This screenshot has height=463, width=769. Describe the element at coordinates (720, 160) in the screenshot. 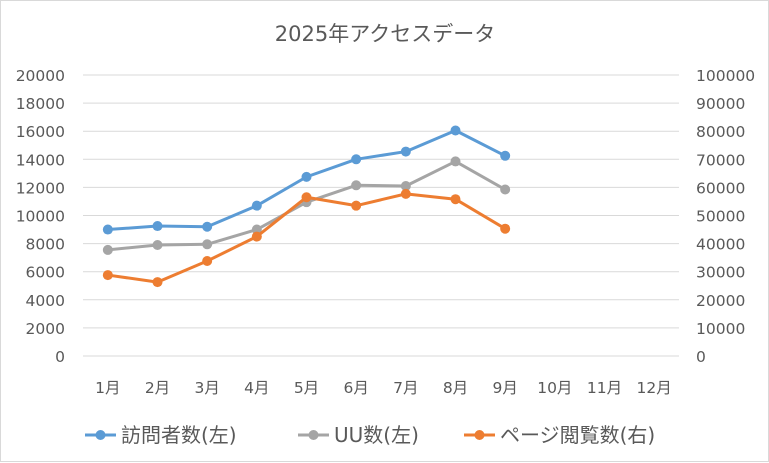

I see `right-axis-tick-label: 70000` at that location.